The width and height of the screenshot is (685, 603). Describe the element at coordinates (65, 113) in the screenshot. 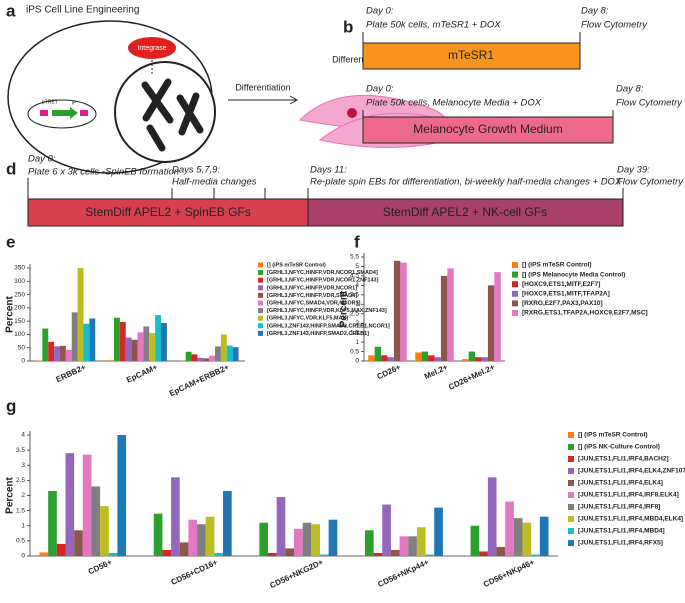

I see `plasmid-part` at that location.